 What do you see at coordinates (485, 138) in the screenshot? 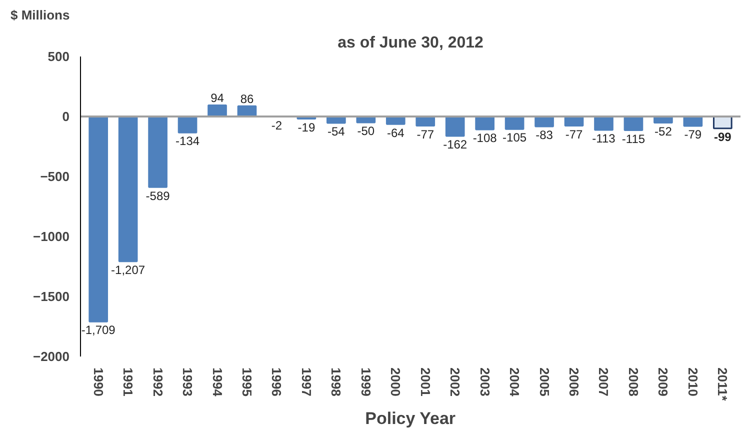
I see `data-label: -108` at bounding box center [485, 138].